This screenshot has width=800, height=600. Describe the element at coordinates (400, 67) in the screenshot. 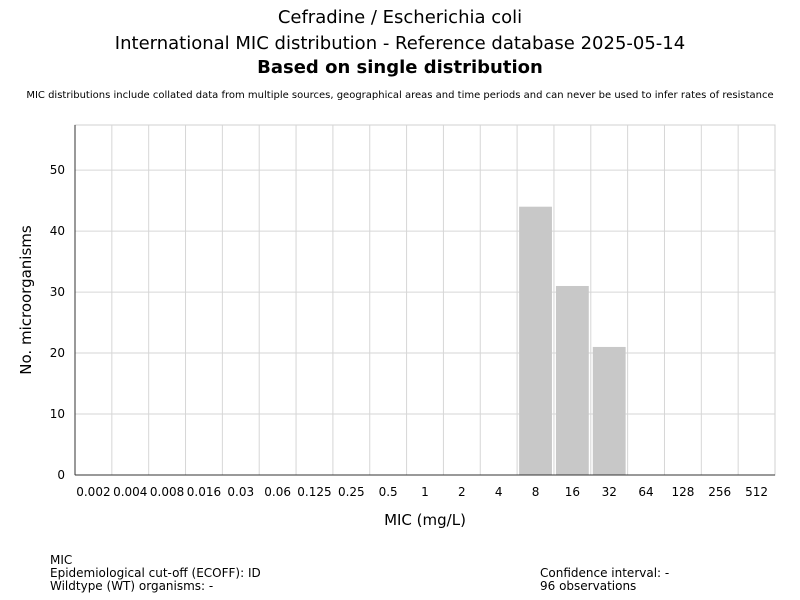

I see `chart-subtitle-bold: Based on single distribution` at that location.